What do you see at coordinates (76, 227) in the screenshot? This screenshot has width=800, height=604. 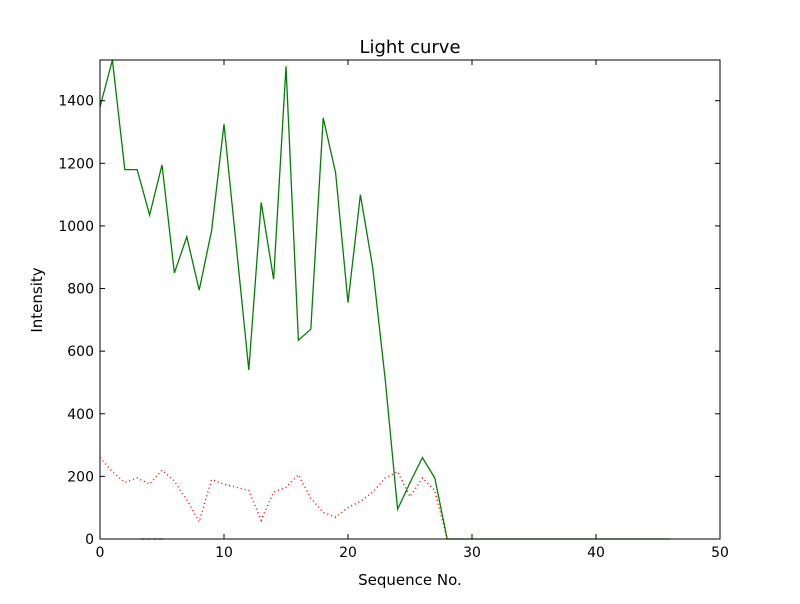 I see `y-tick-label: 1000` at bounding box center [76, 227].